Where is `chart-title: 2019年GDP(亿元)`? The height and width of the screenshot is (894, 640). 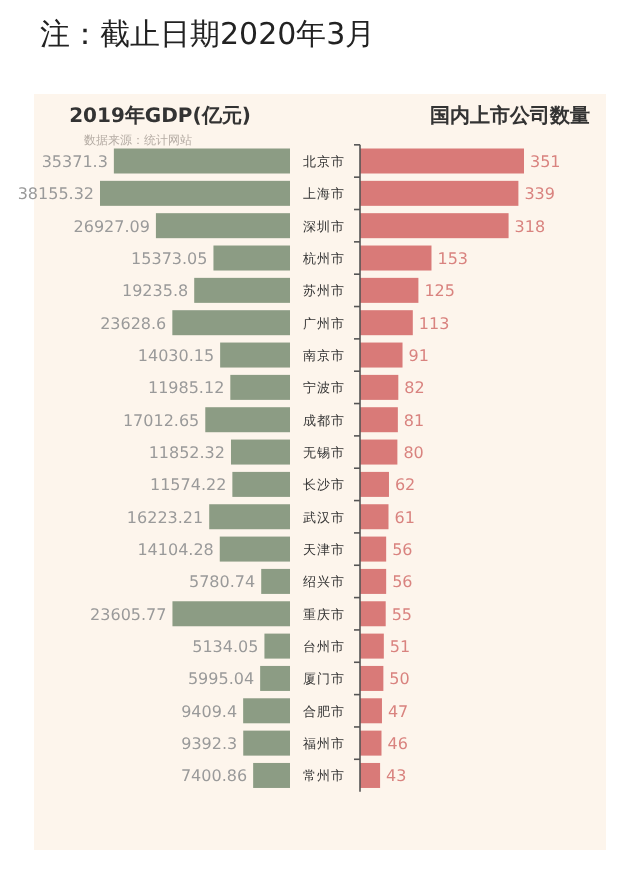 chart-title: 2019年GDP(亿元) is located at coordinates (160, 116).